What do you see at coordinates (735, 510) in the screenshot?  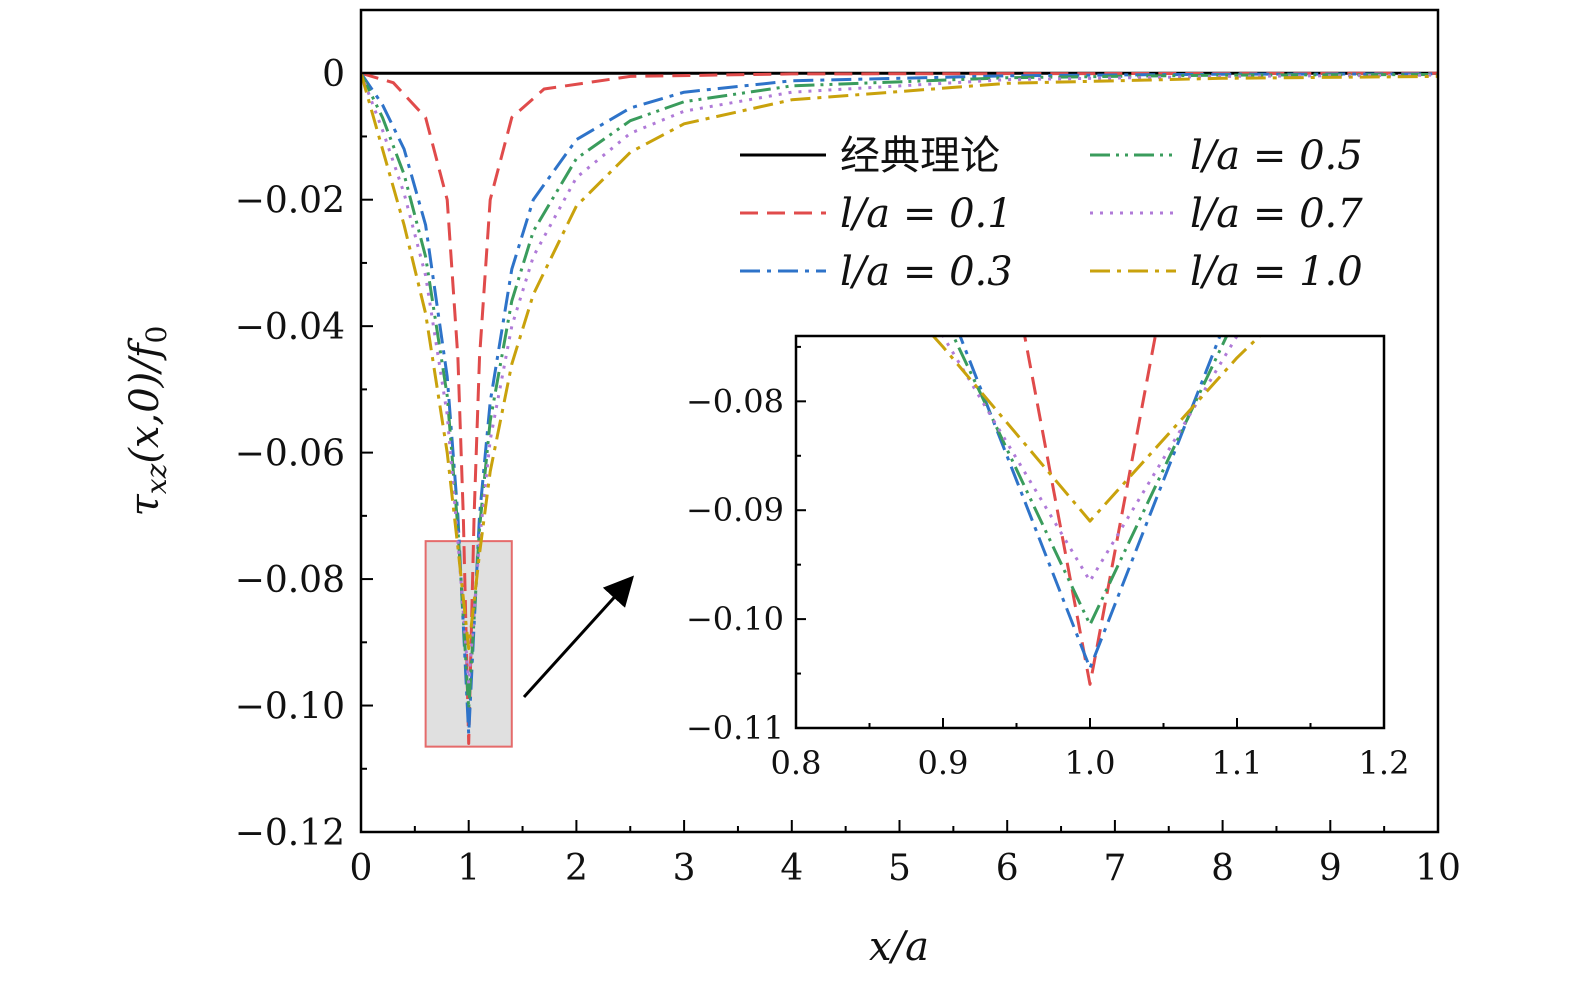 I see `inset-y-tick-label: −0.09` at bounding box center [735, 510].